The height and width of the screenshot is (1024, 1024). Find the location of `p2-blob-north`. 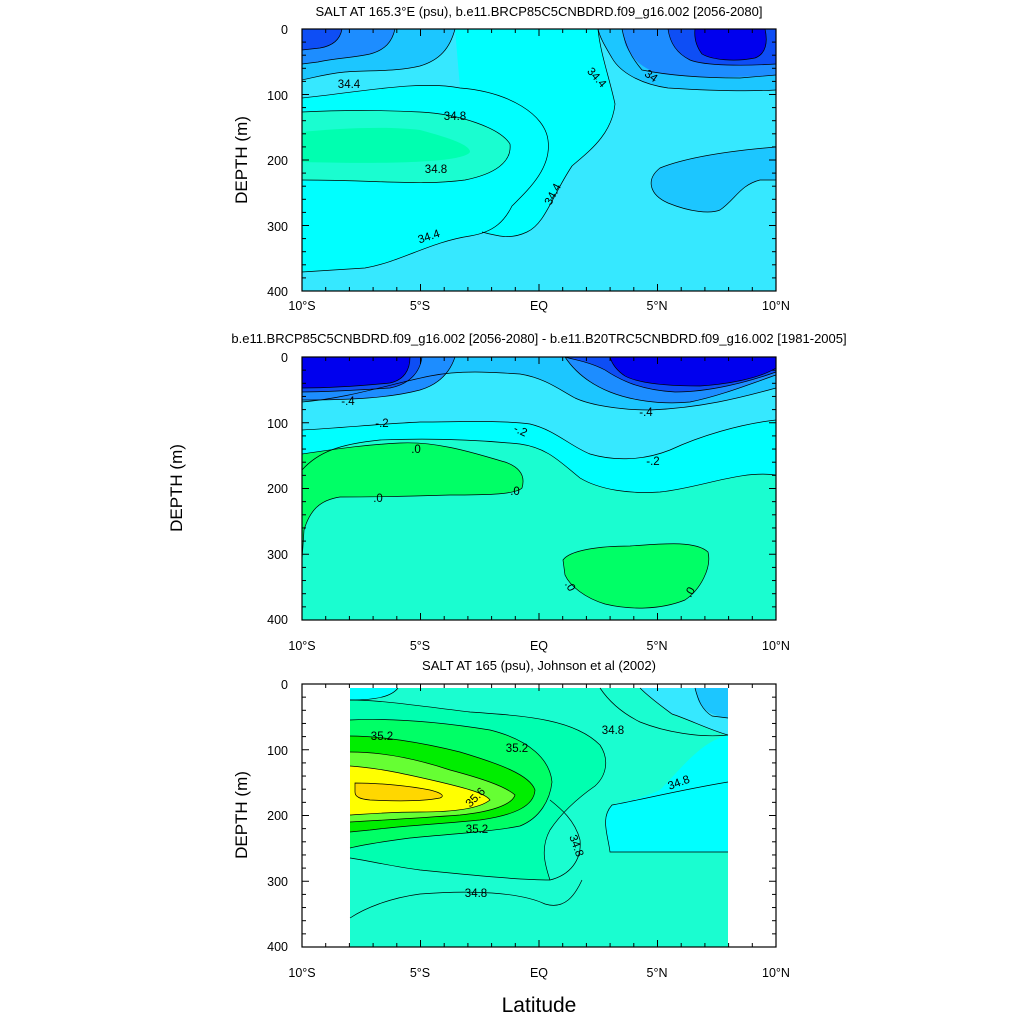

p2-blob-north is located at coordinates (636, 576).